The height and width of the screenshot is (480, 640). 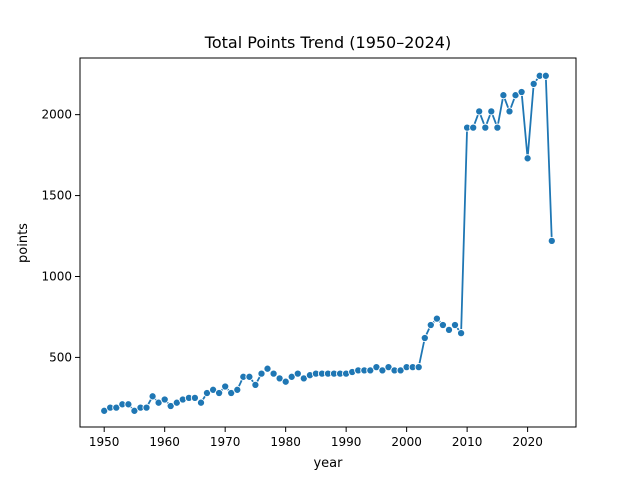 I want to click on x-tick-label: 1950, so click(x=104, y=442).